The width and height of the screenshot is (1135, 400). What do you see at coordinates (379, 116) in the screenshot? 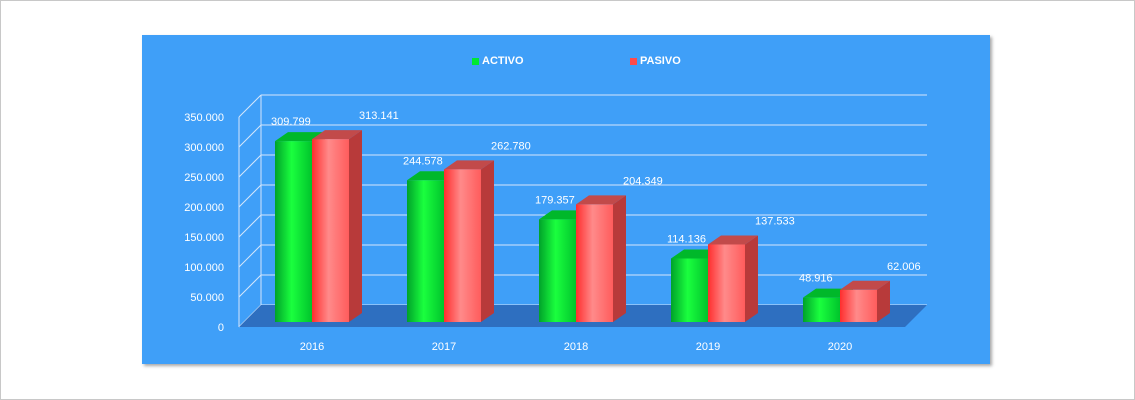
I see `data-label-pasivo-2016: 313.141` at bounding box center [379, 116].